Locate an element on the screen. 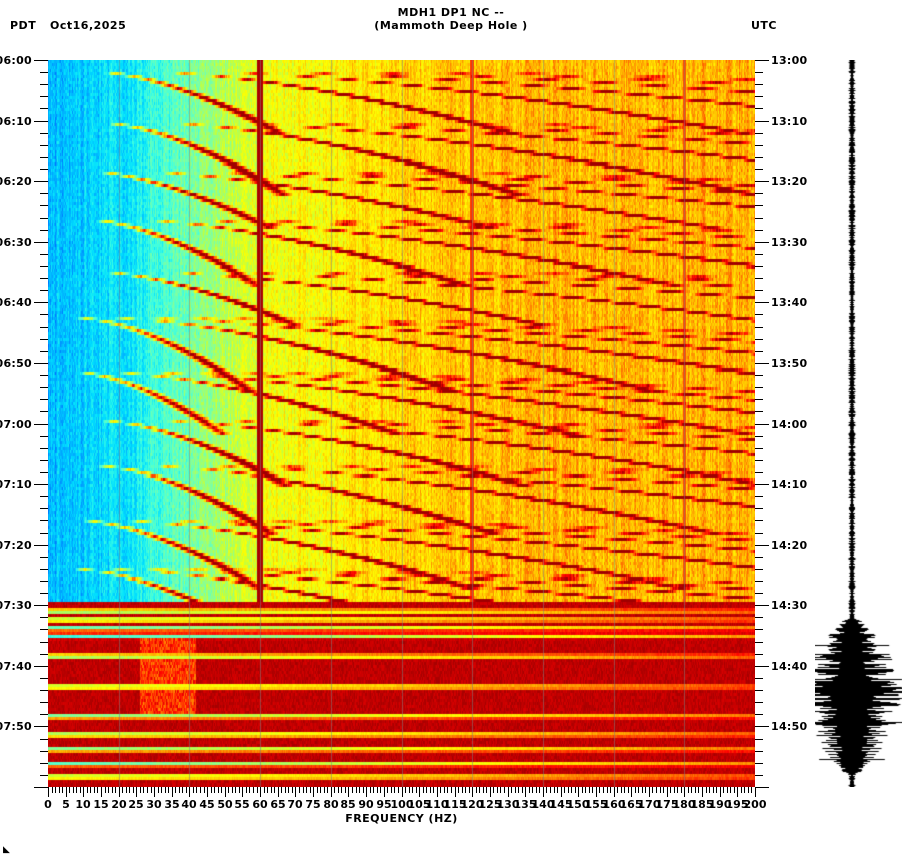 This screenshot has width=902, height=864. freq-tick-label: 200 is located at coordinates (755, 804).